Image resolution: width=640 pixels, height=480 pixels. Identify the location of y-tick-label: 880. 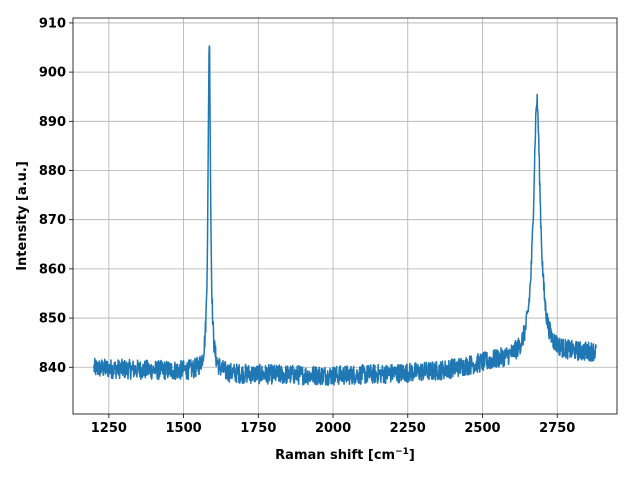
(52, 171).